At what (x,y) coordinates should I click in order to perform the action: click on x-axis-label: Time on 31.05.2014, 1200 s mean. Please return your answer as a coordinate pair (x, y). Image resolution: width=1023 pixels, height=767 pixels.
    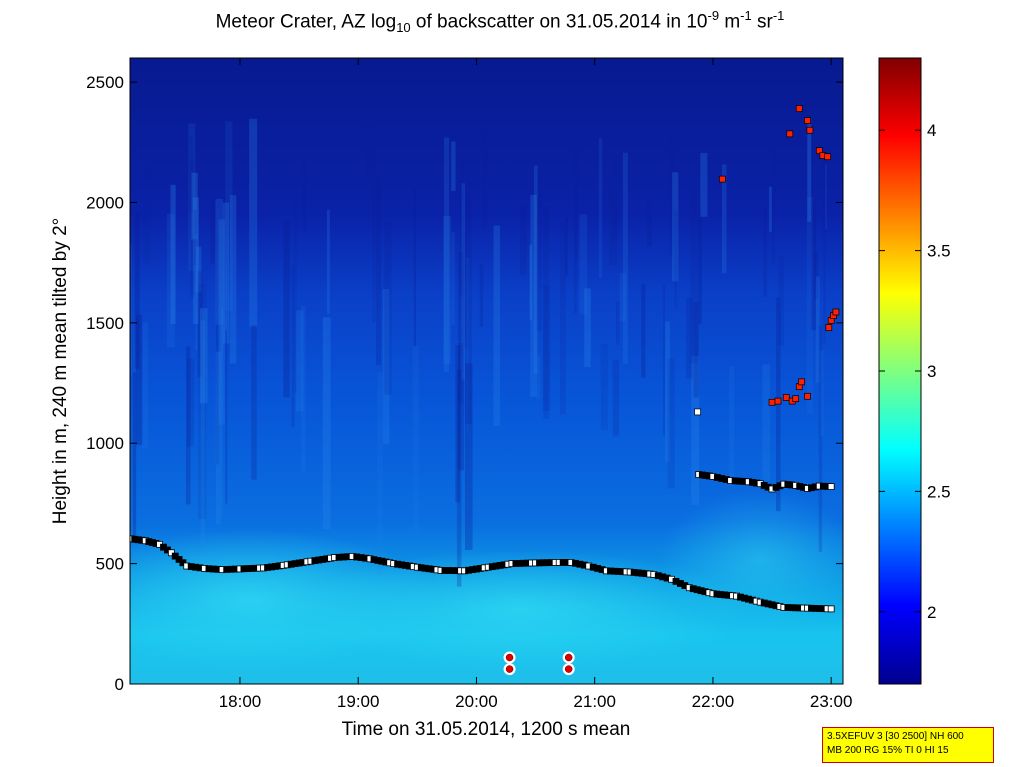
    Looking at the image, I should click on (486, 729).